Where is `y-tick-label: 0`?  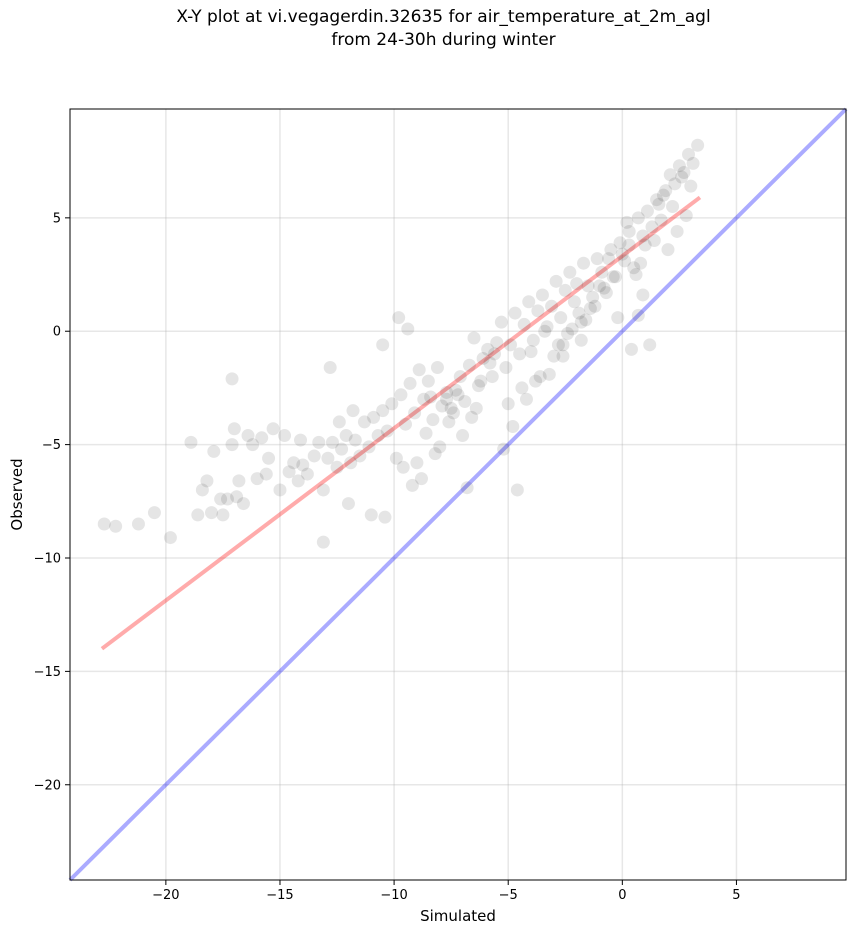 y-tick-label: 0 is located at coordinates (57, 332).